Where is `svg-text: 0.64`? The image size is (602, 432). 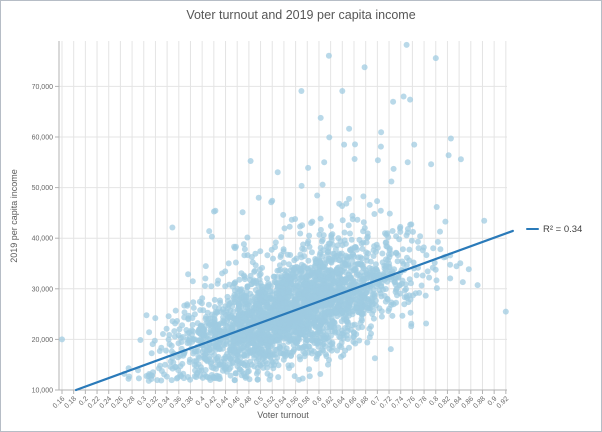
svg-text: 0.64 is located at coordinates (339, 402).